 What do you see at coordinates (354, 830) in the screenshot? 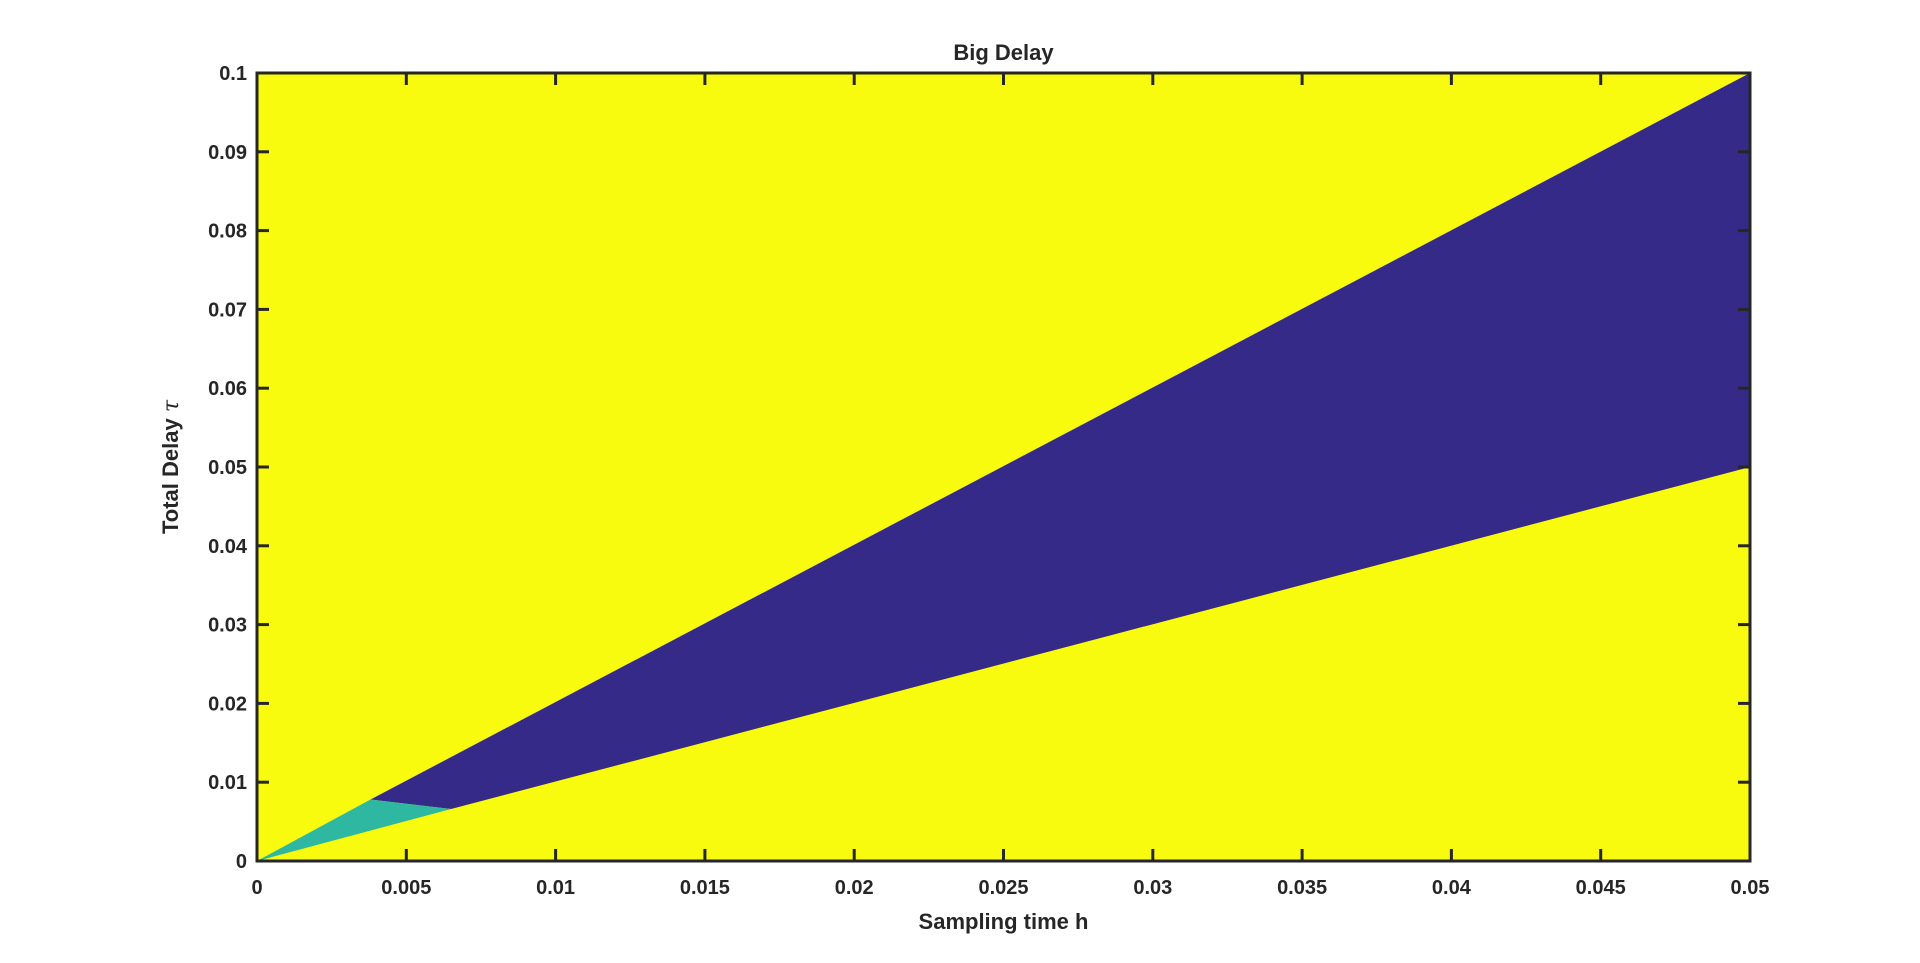
I see `region-lower-region` at bounding box center [354, 830].